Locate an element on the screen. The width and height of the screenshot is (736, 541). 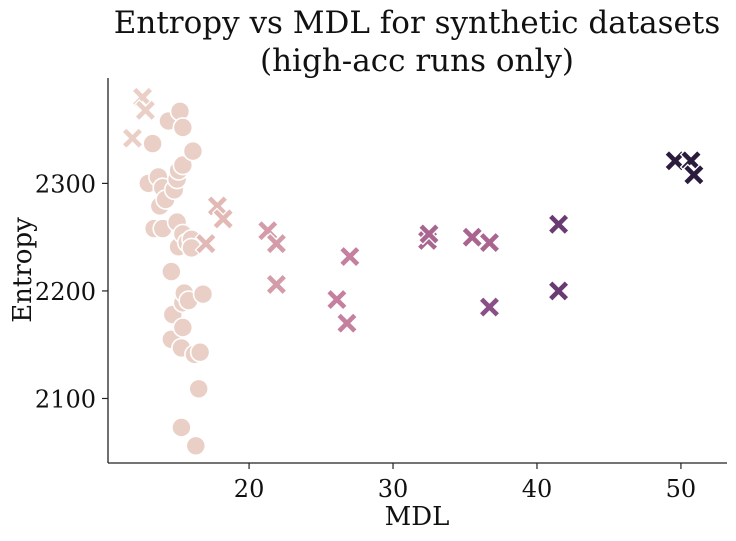
x-tick-label: 50 is located at coordinates (681, 489).